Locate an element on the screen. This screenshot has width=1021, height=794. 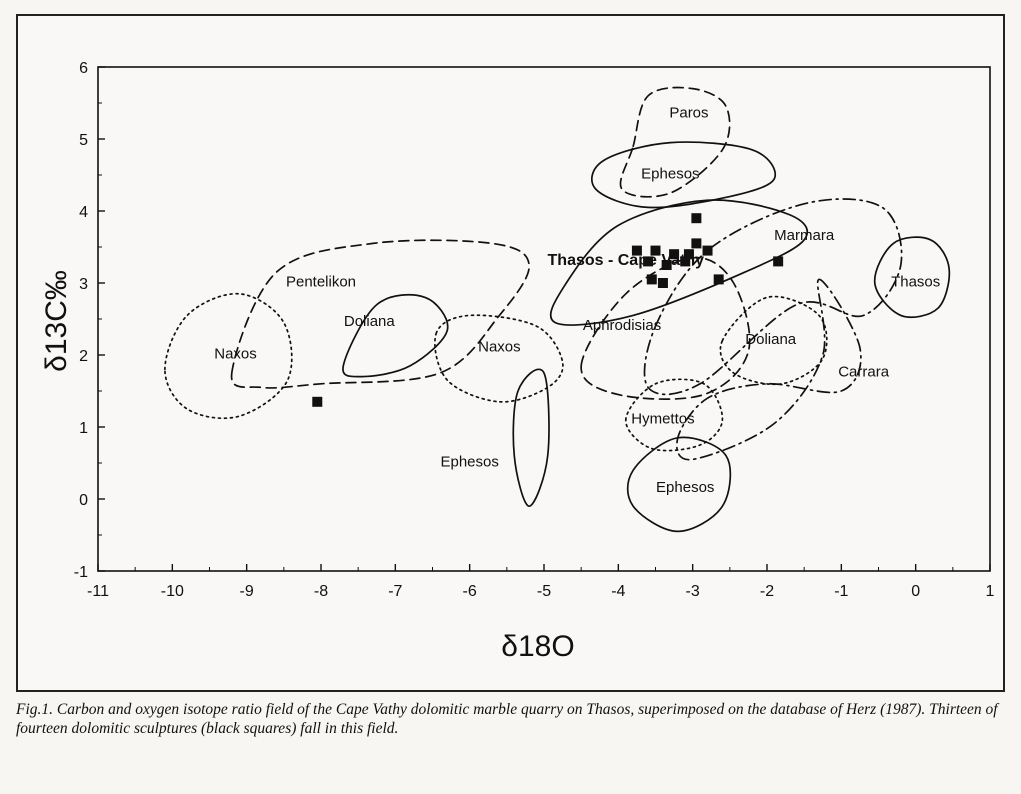
x-tick-label: -1 is located at coordinates (841, 591).